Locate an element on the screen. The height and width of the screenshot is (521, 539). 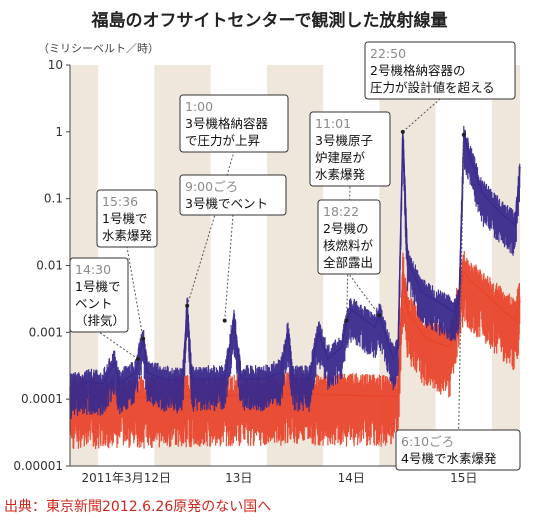
x-tick-label: 14日 is located at coordinates (351, 478).